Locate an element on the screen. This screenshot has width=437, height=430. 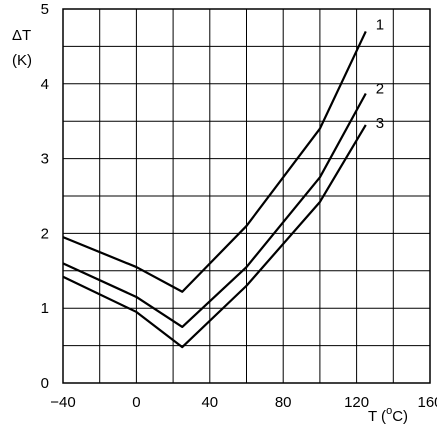
series-label-3: 3 is located at coordinates (380, 123).